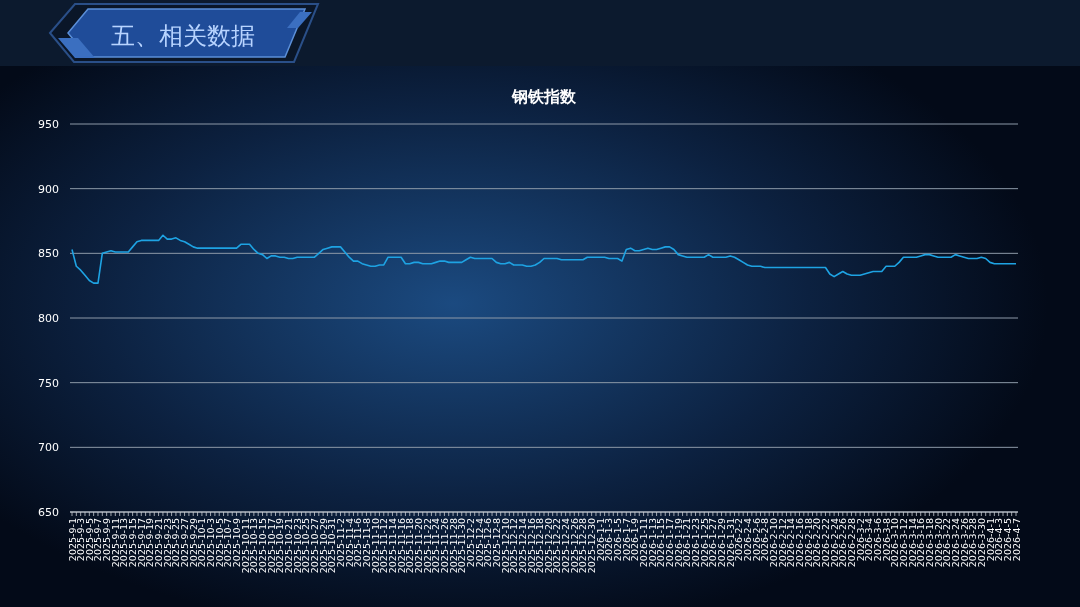 This screenshot has width=1080, height=607. What do you see at coordinates (713, 543) in the screenshot?
I see `x-tick-label: 2026-1-27` at bounding box center [713, 543].